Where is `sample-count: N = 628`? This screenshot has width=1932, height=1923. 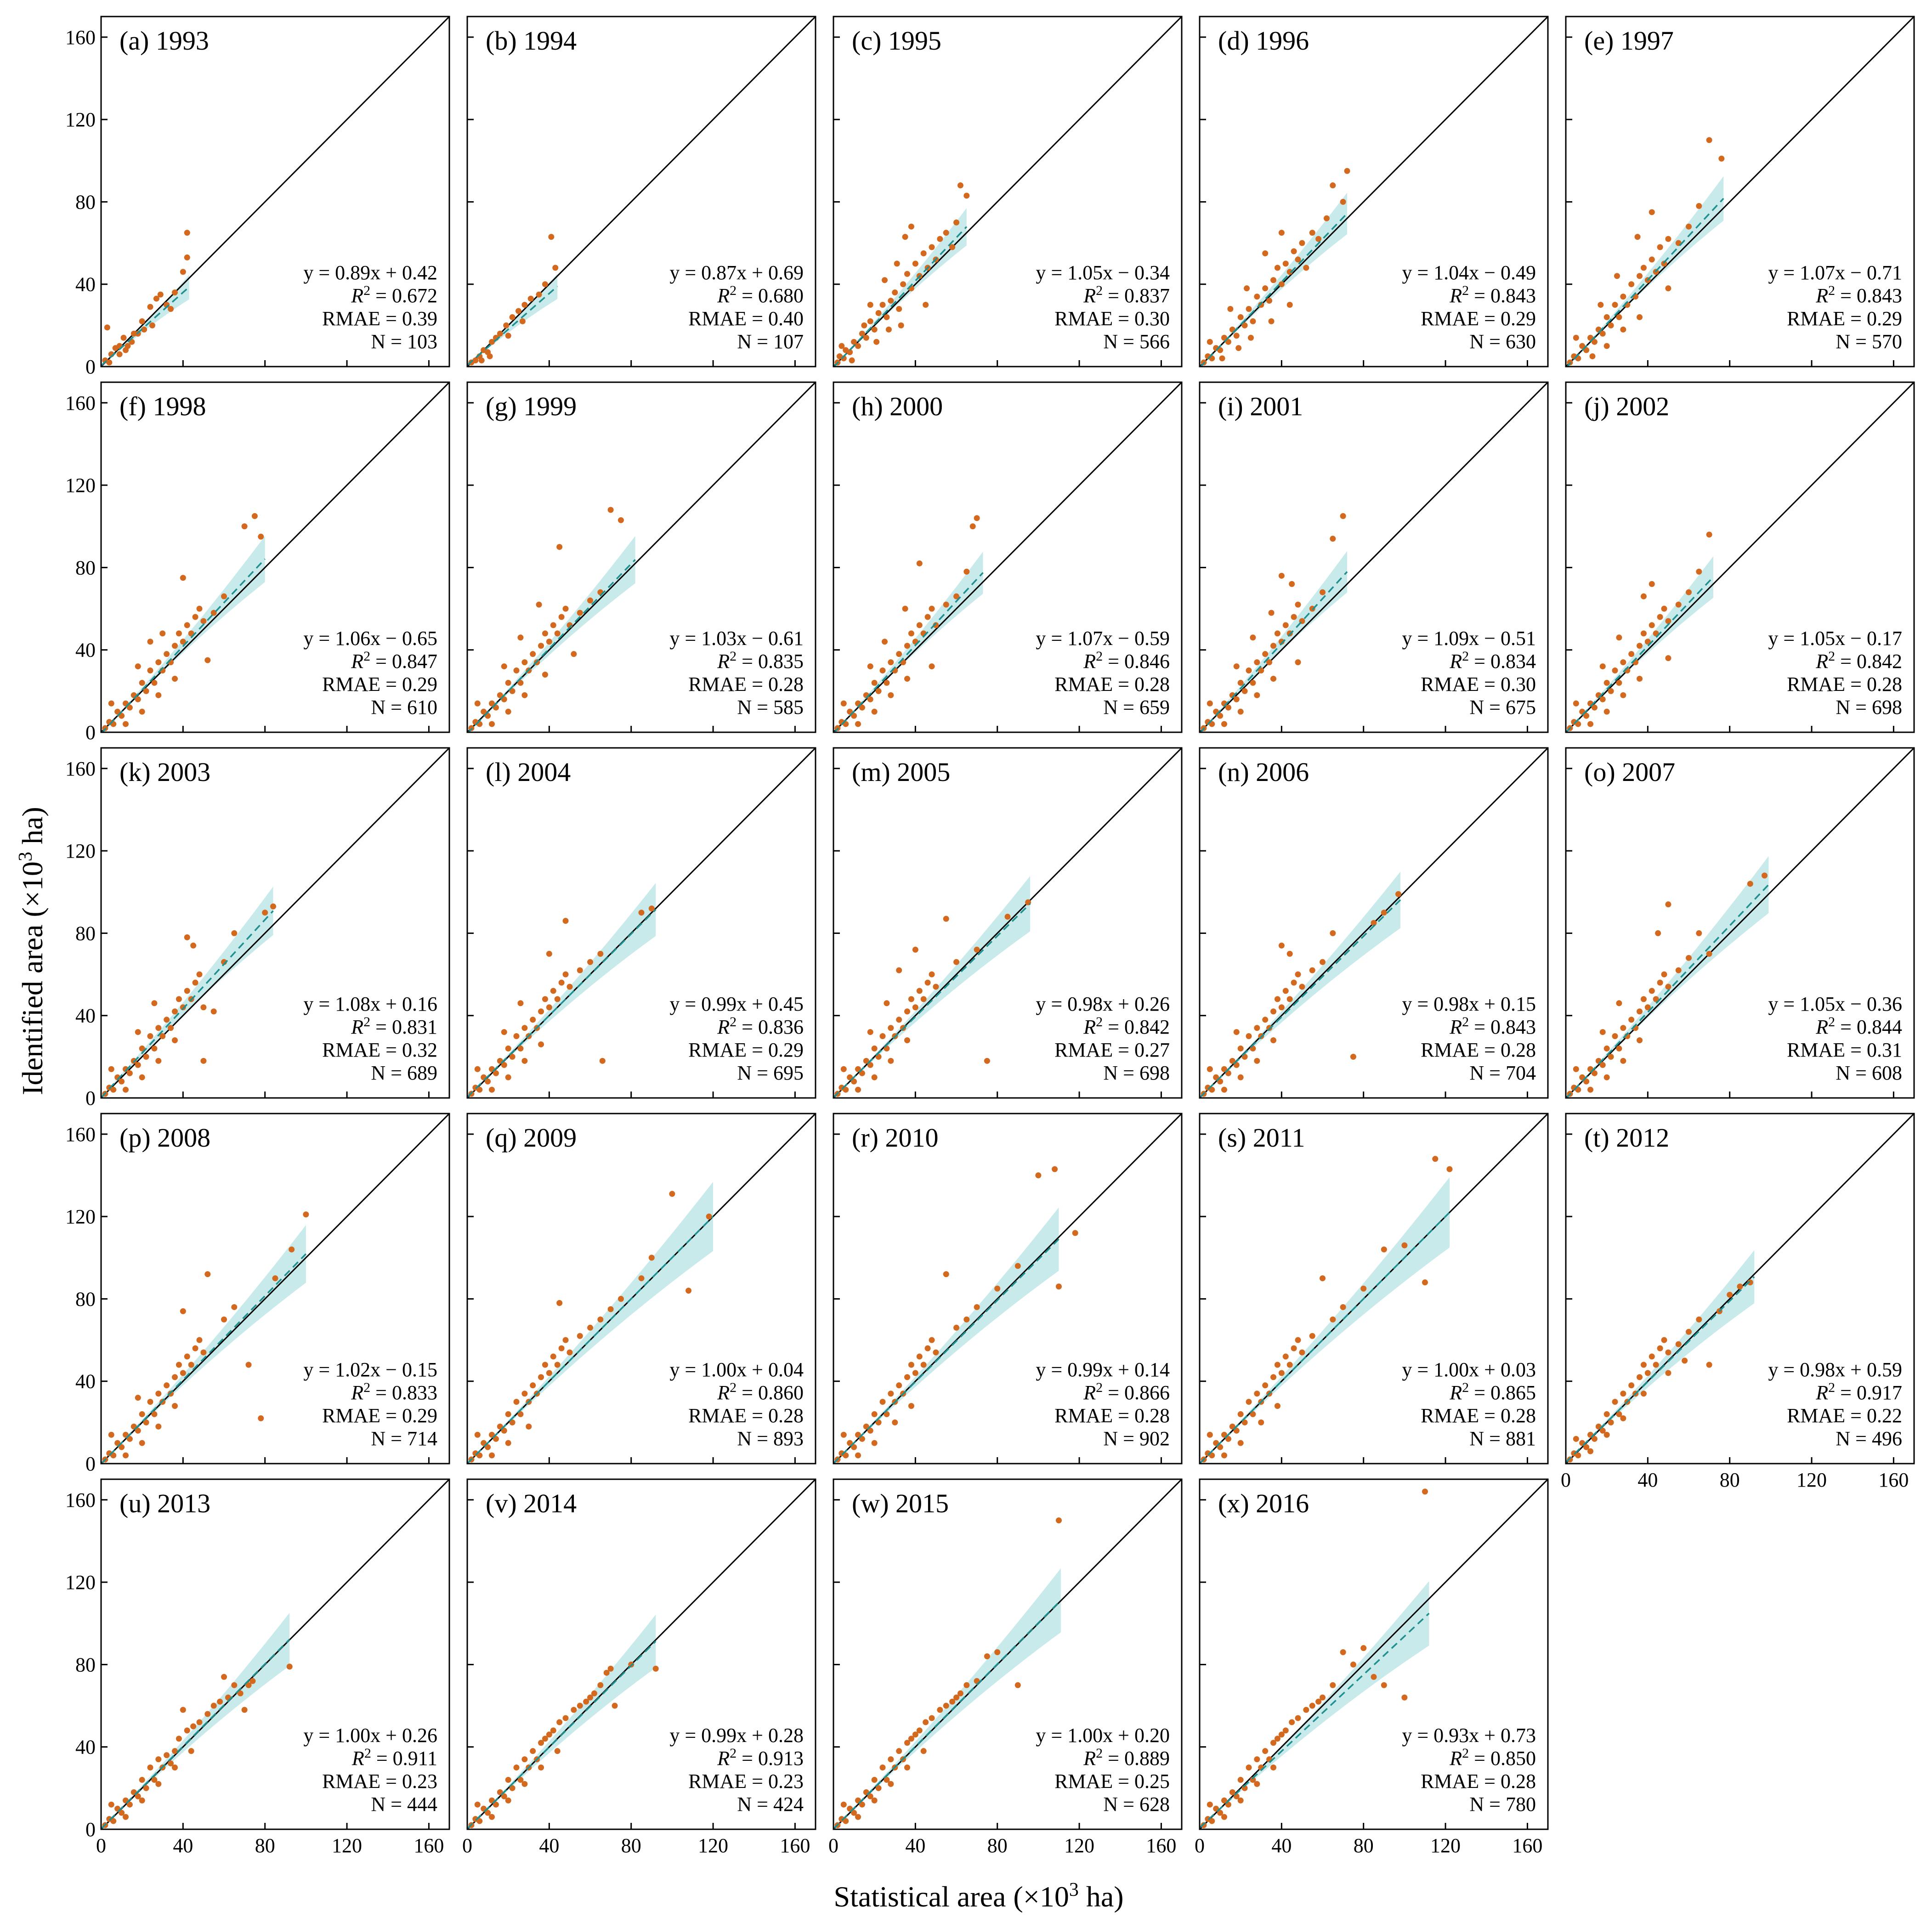
sample-count: N = 628 is located at coordinates (1136, 1804).